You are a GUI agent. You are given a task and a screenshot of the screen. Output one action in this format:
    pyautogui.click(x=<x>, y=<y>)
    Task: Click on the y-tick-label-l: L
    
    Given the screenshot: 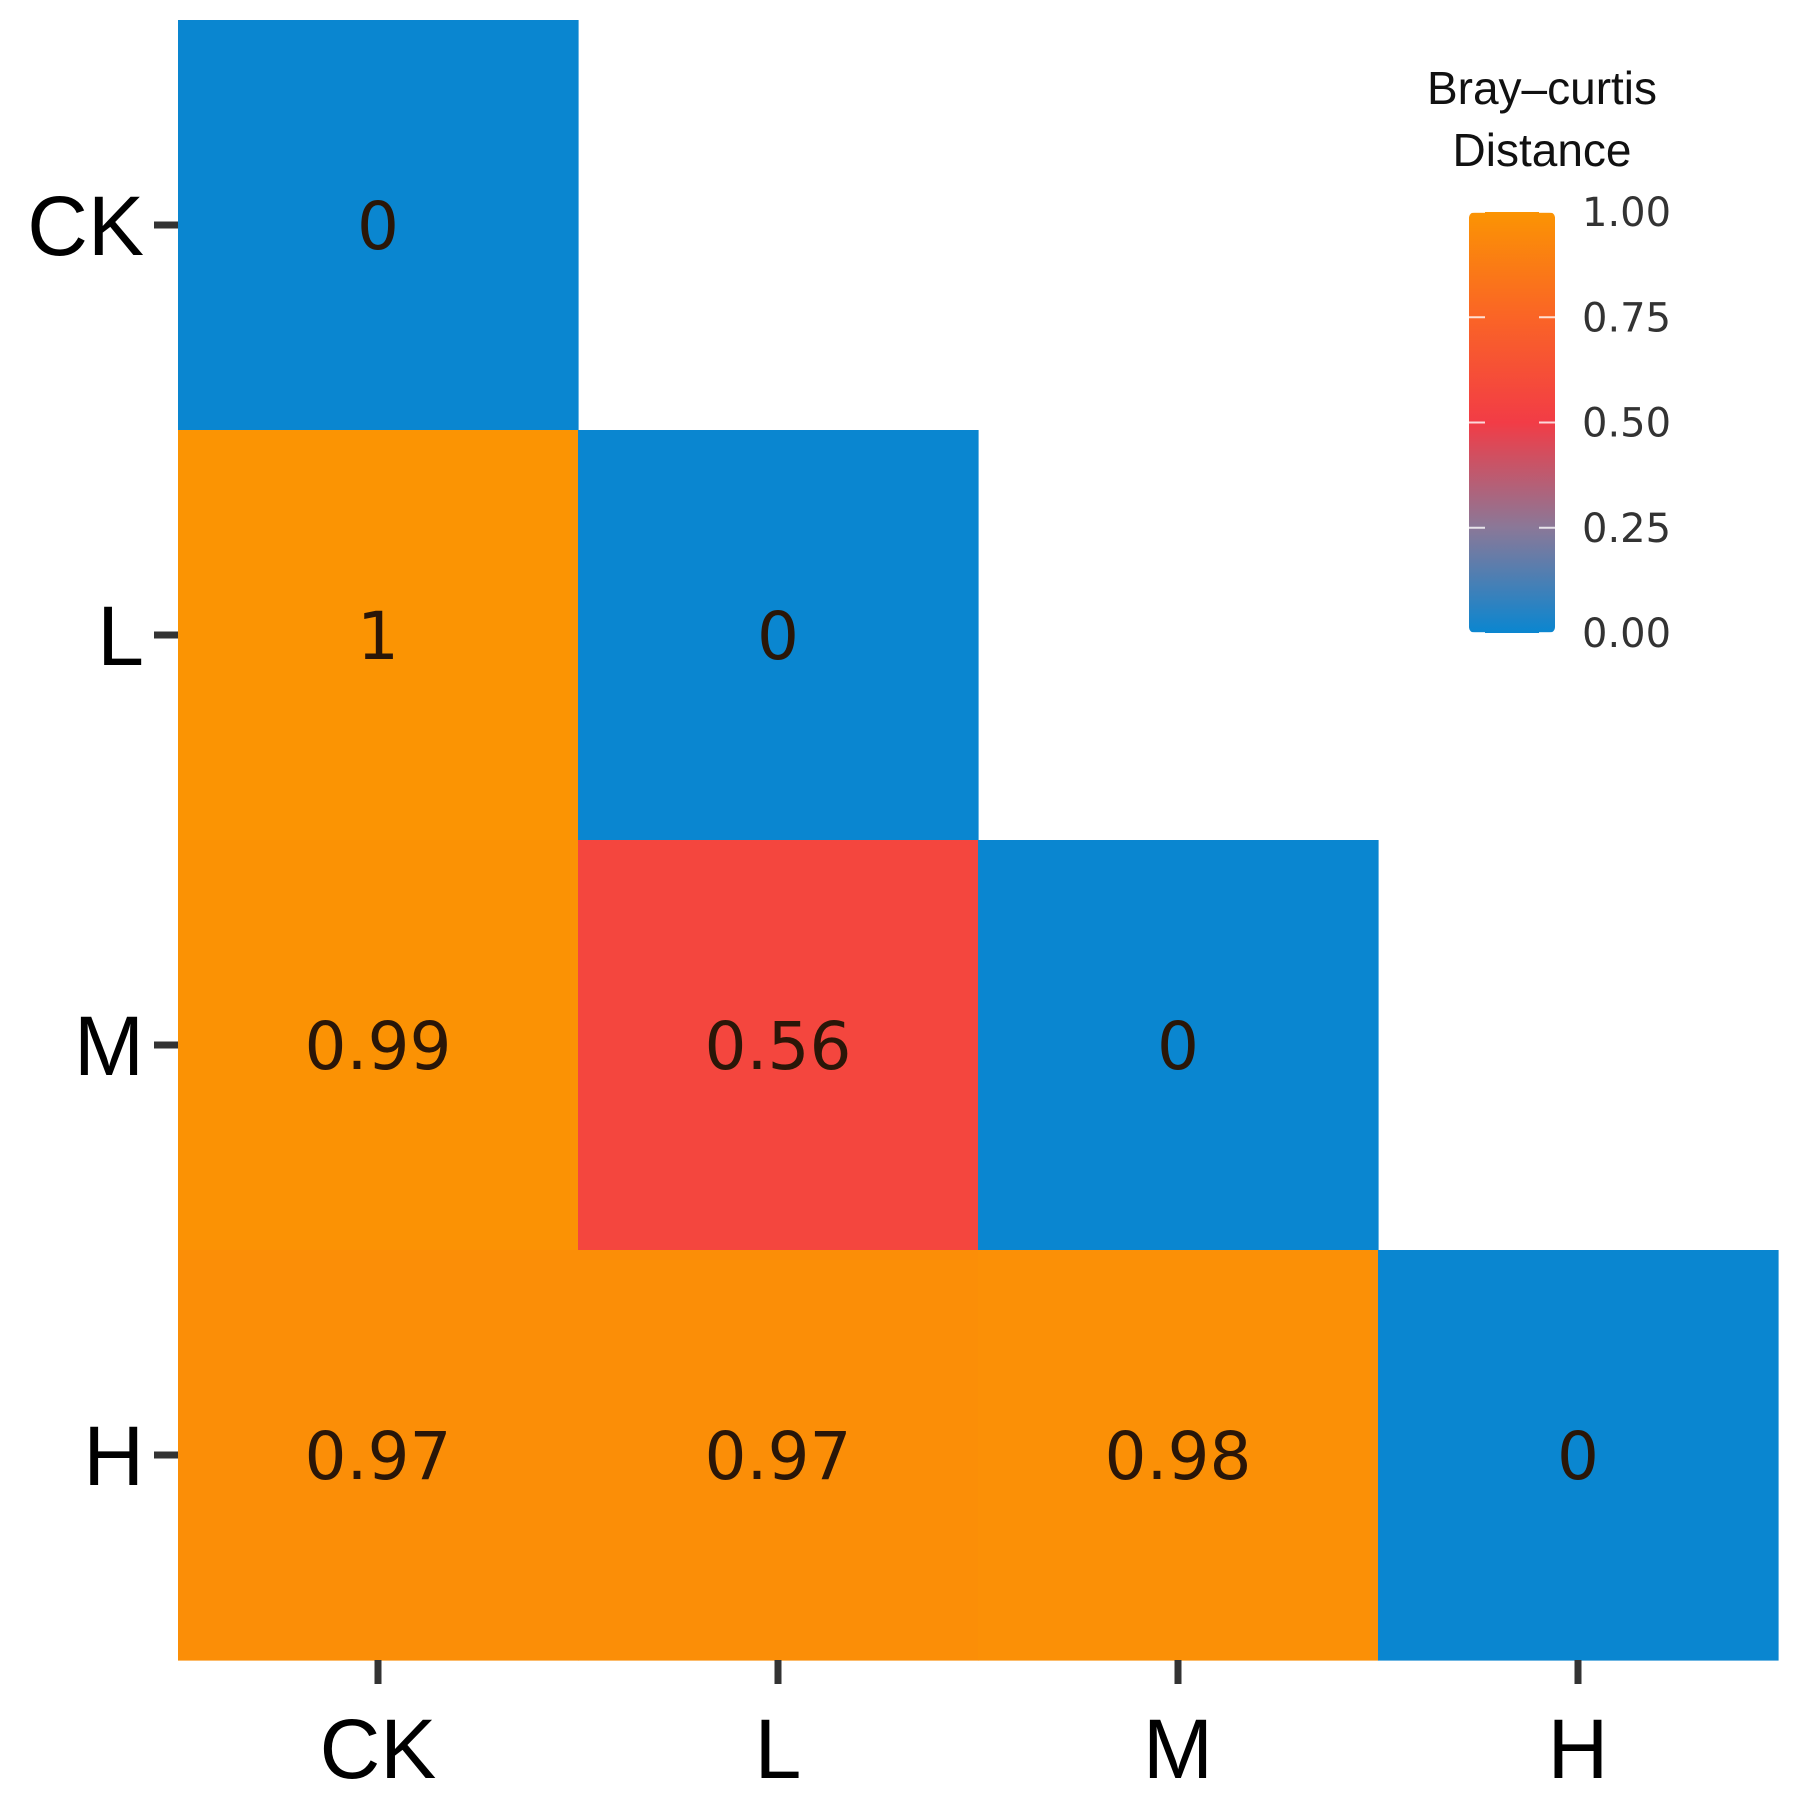 What is the action you would take?
    pyautogui.click(x=120, y=636)
    